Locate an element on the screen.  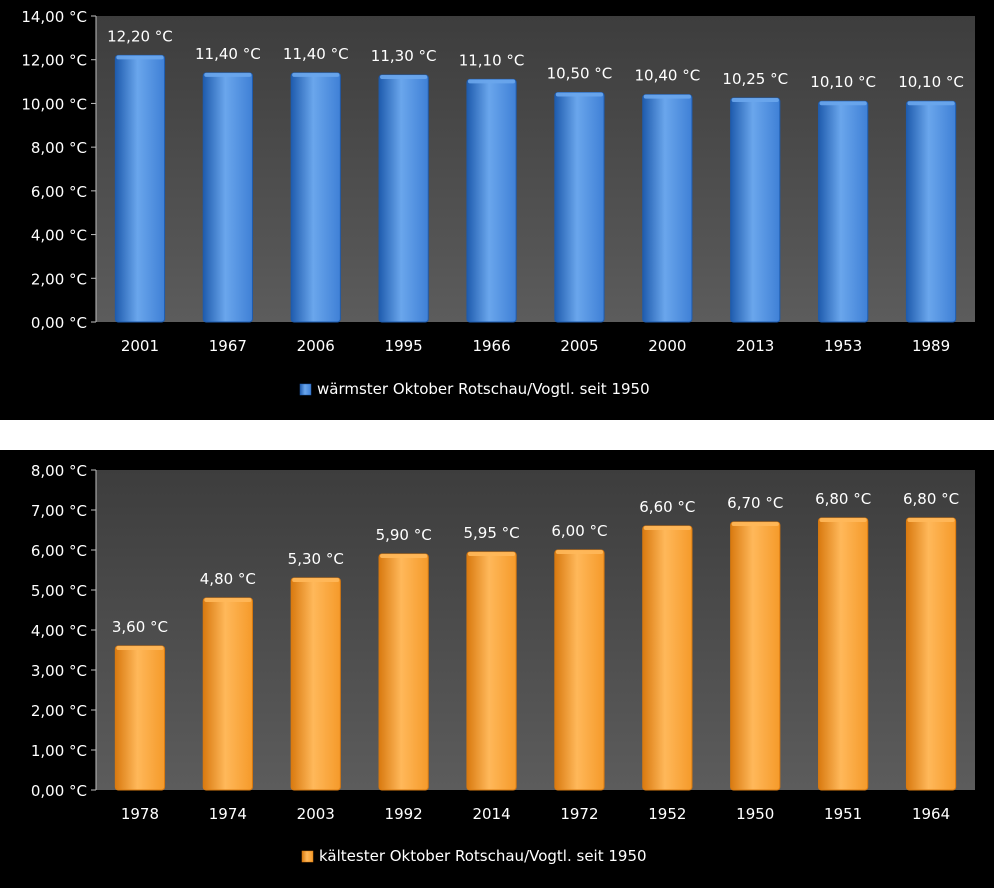
x-tick-label: 2005 is located at coordinates (579, 346).